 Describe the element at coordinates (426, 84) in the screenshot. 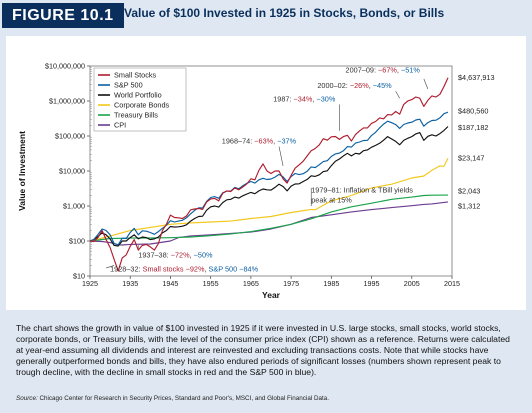

I see `annotation-leader-a2007` at that location.